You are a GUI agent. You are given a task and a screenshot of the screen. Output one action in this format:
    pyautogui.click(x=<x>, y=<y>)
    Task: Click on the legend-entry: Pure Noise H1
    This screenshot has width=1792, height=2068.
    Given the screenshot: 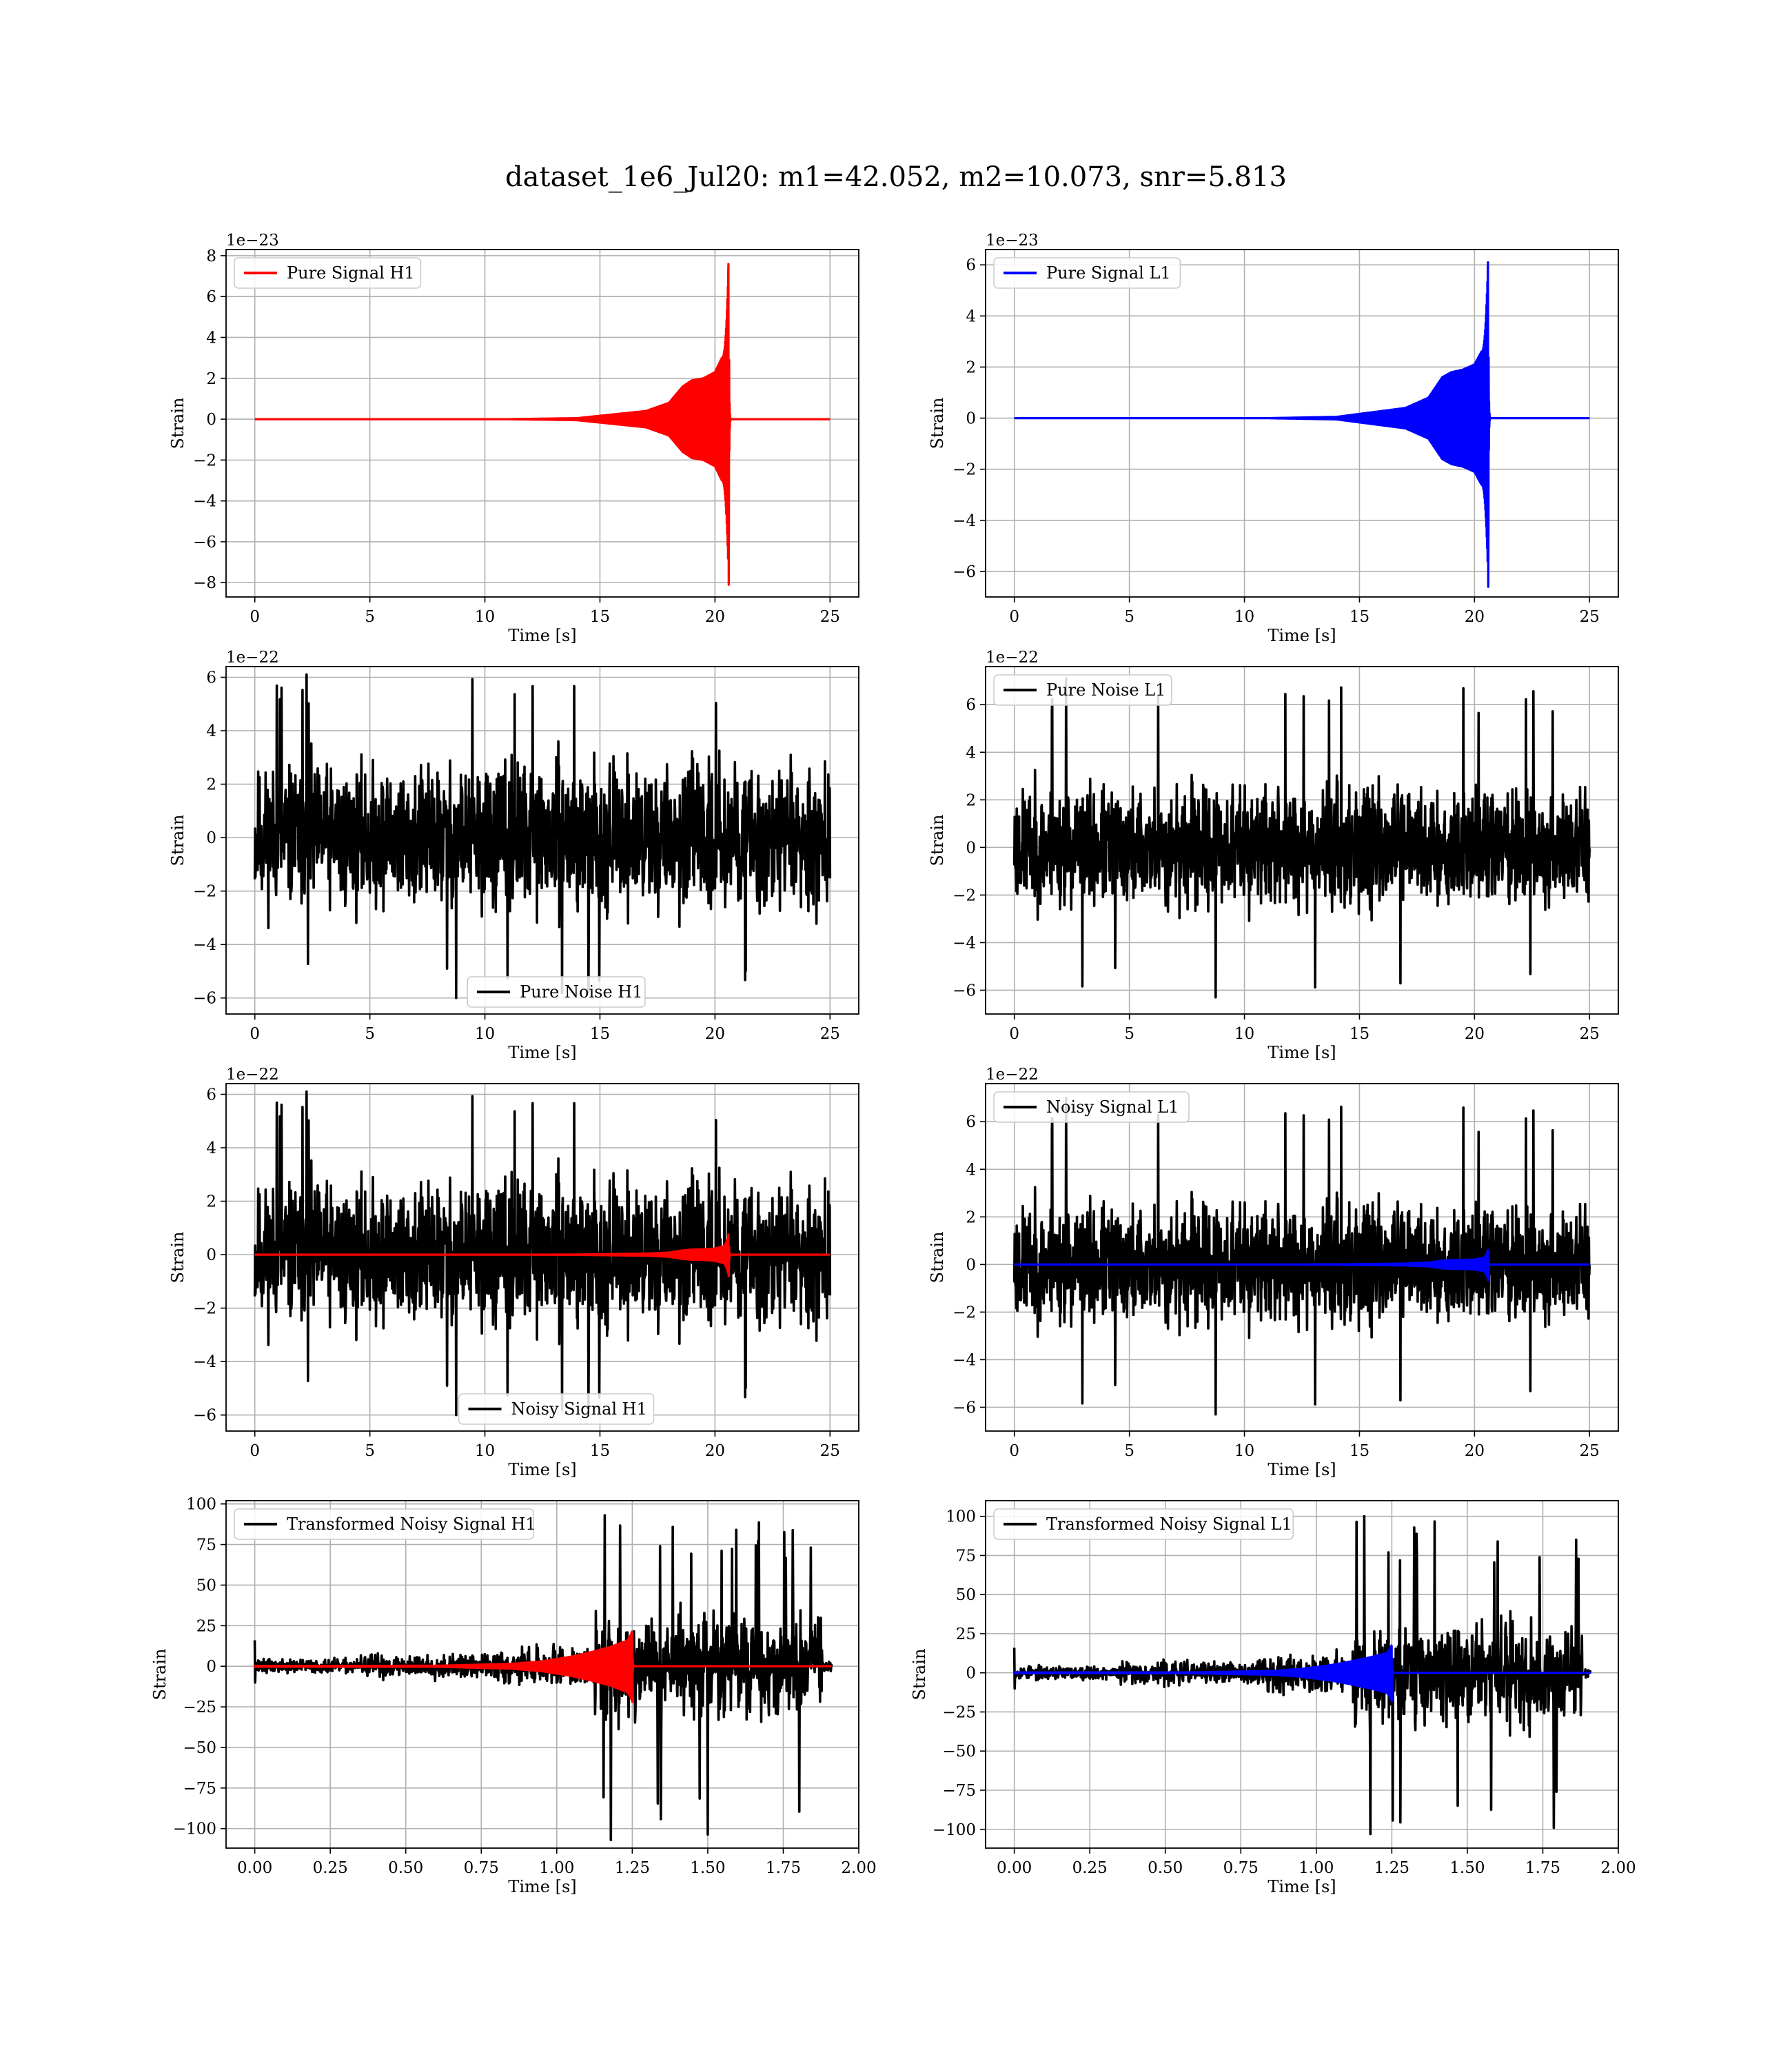 What is the action you would take?
    pyautogui.click(x=581, y=992)
    